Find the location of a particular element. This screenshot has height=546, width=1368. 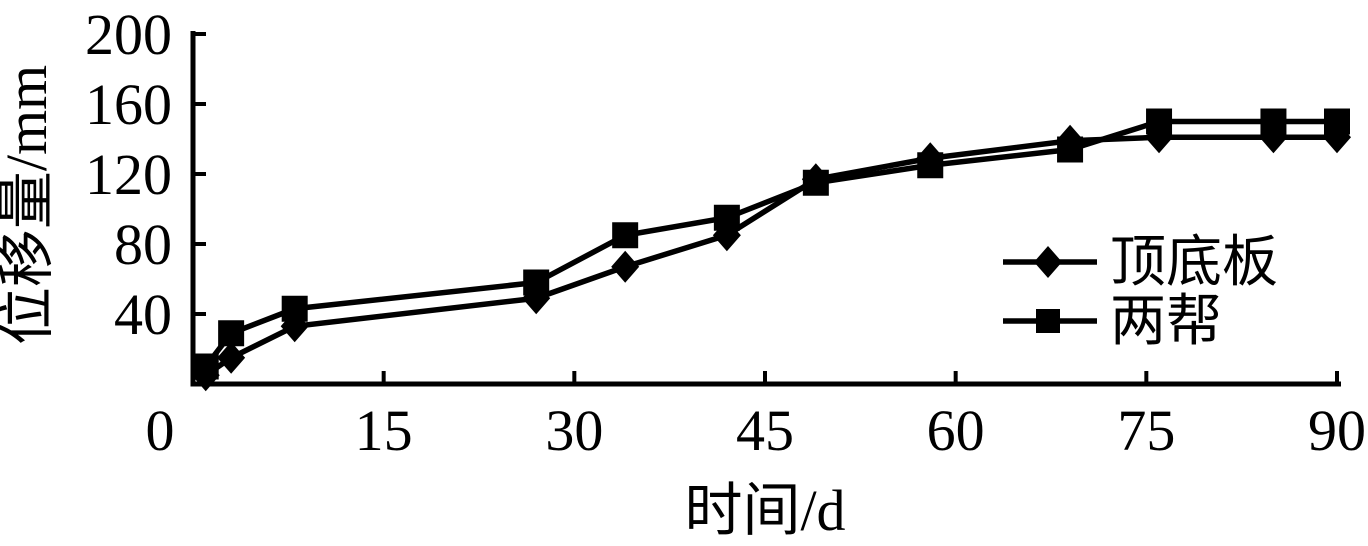

x-axis-title: 时间/d is located at coordinates (764, 510).